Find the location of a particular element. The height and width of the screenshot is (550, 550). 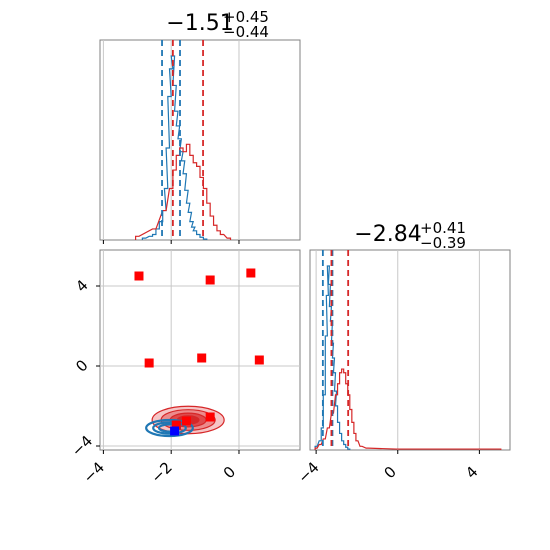

y-axis-ticks: −4 0 4 is located at coordinates (84, 368).